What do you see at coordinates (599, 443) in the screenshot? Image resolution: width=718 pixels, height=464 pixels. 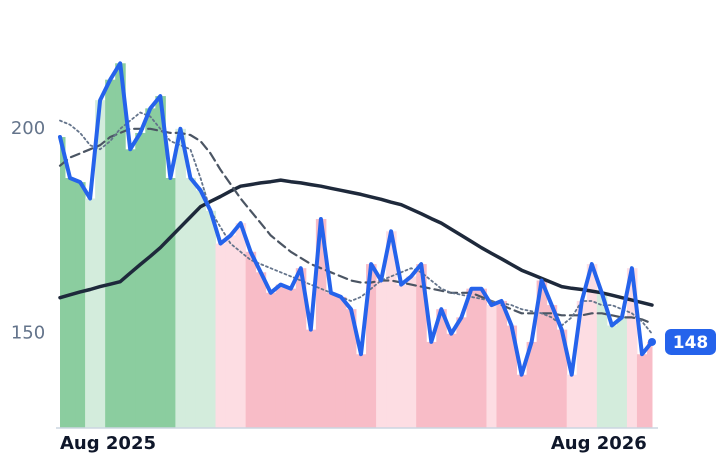 I see `x-tick-label: Aug 2026` at bounding box center [599, 443].